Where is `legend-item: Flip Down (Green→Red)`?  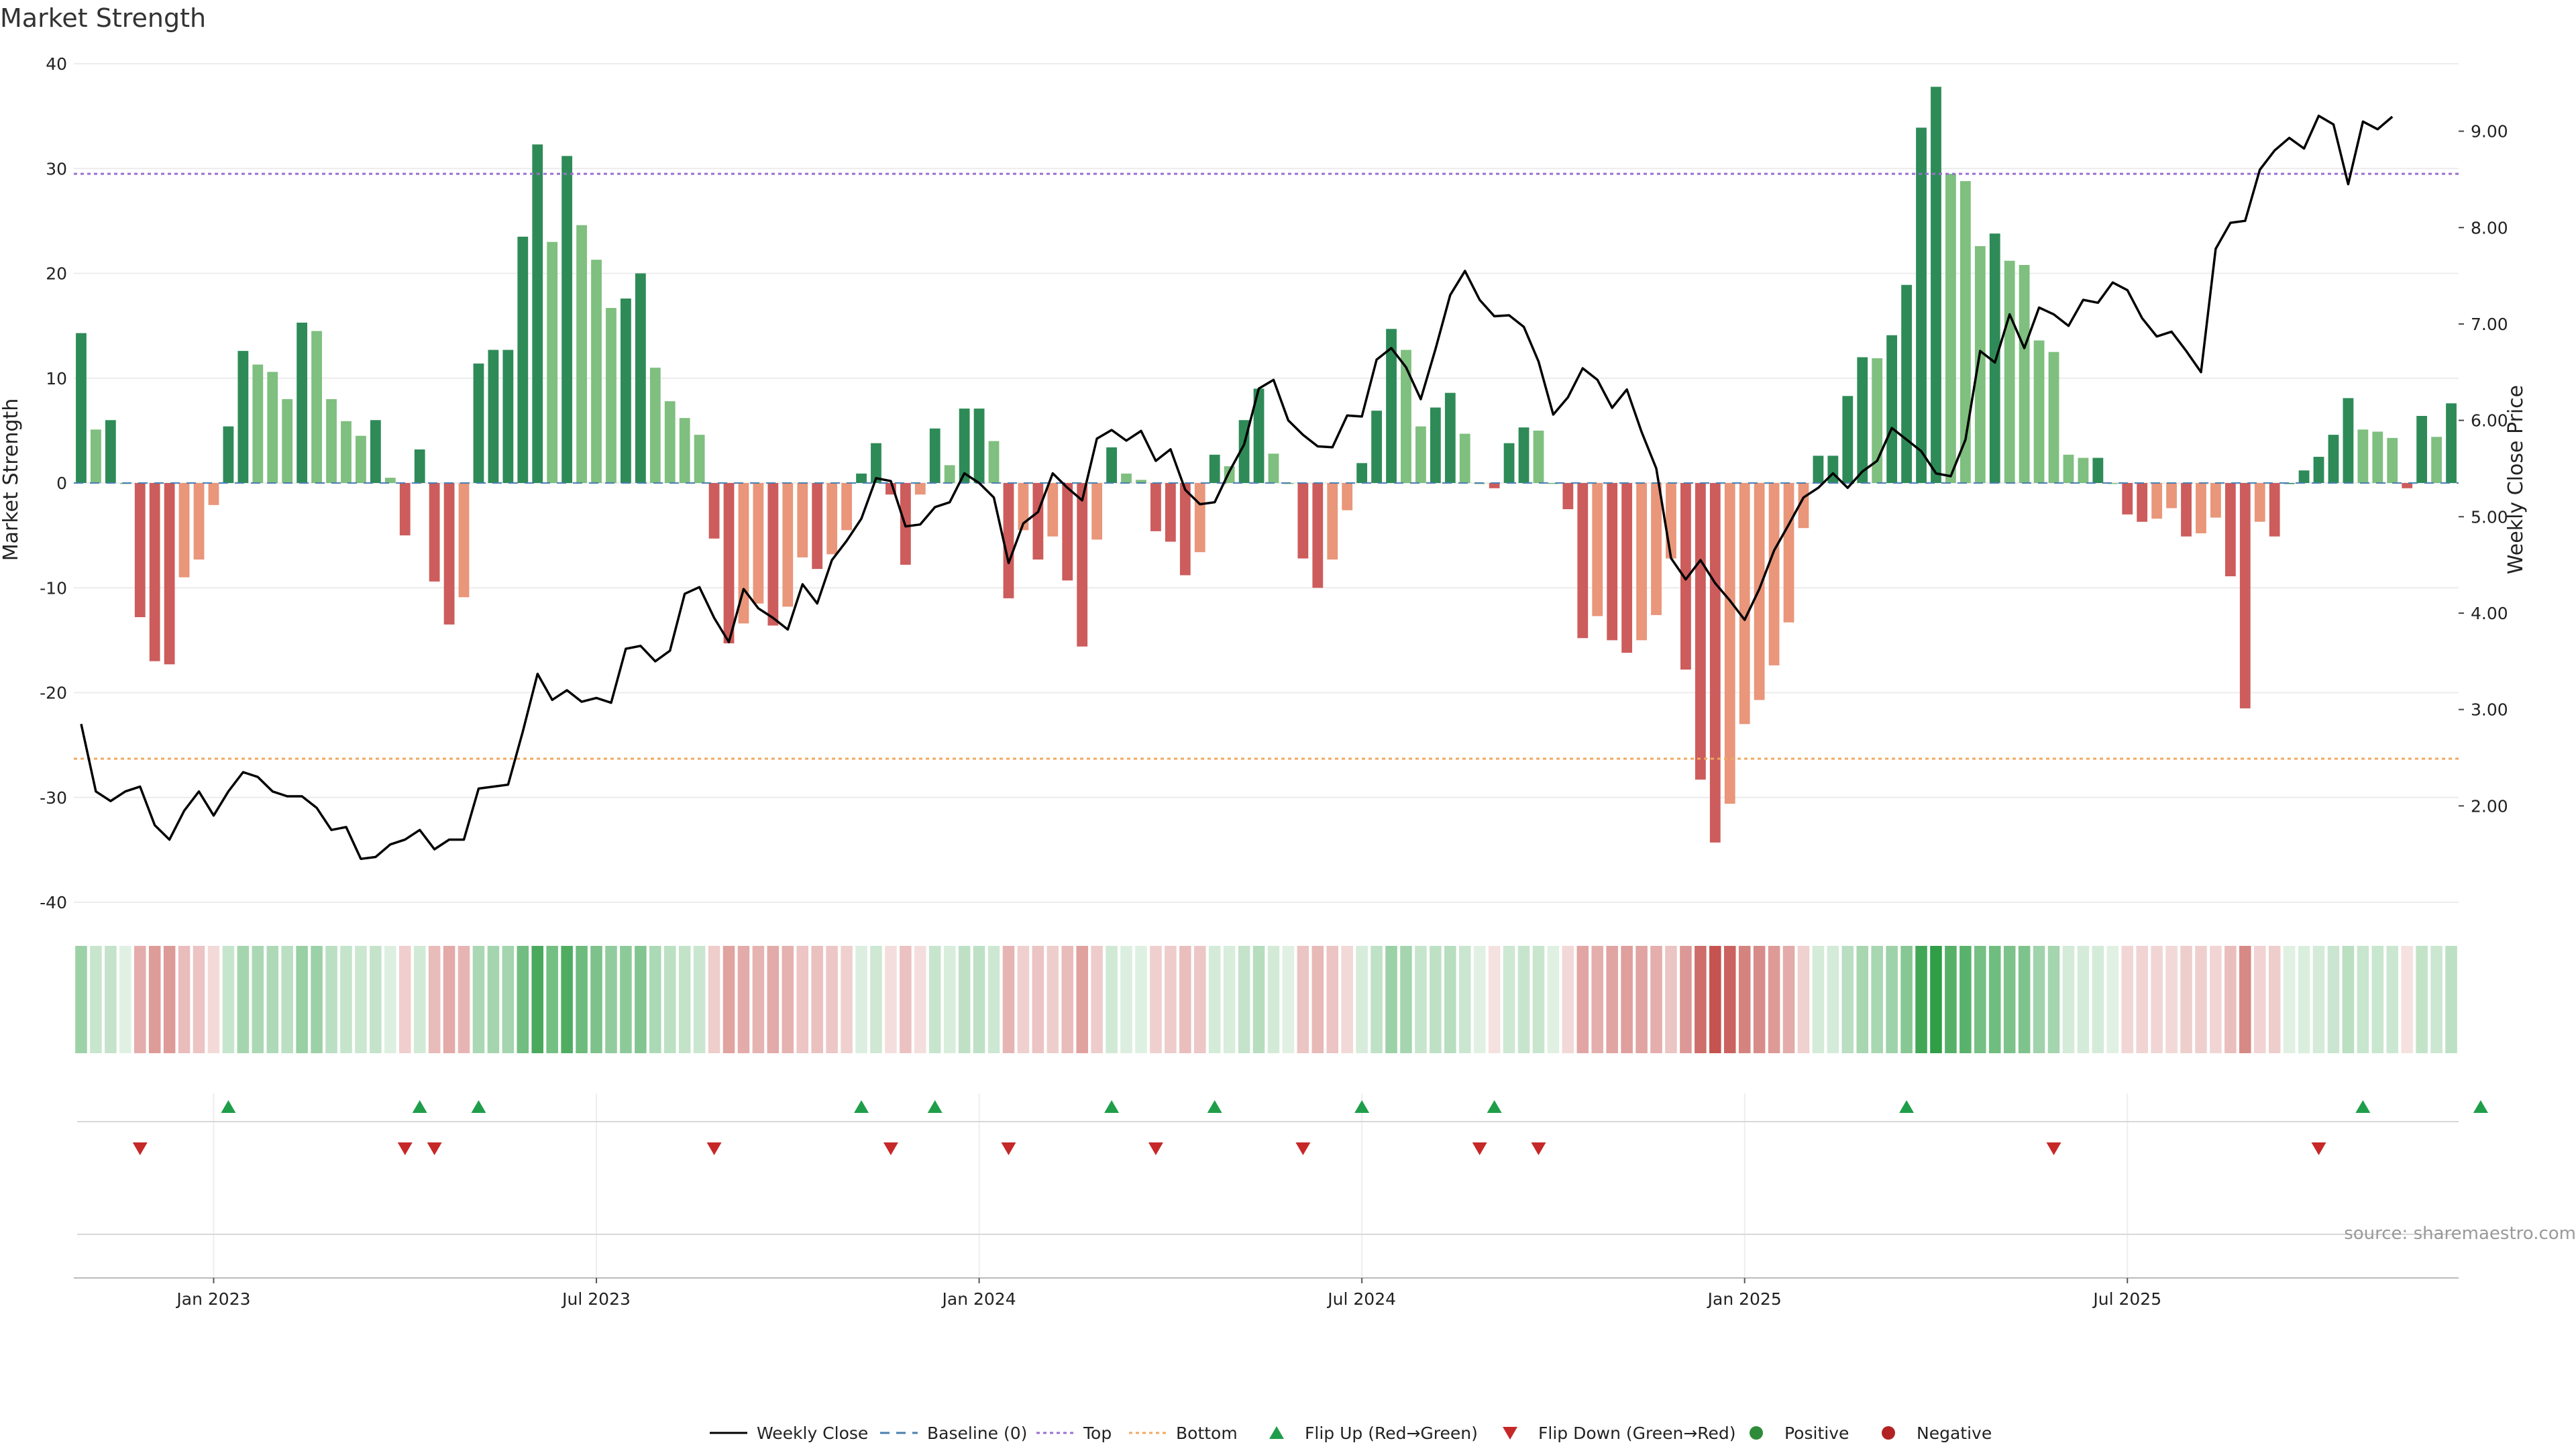
legend-item: Flip Down (Green→Red) is located at coordinates (1619, 1433).